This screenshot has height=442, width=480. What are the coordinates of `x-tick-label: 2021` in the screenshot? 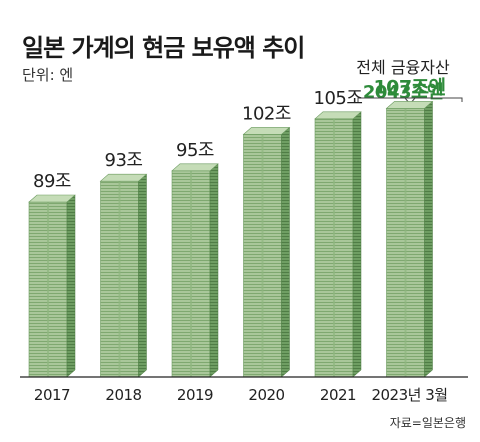 It's located at (338, 395).